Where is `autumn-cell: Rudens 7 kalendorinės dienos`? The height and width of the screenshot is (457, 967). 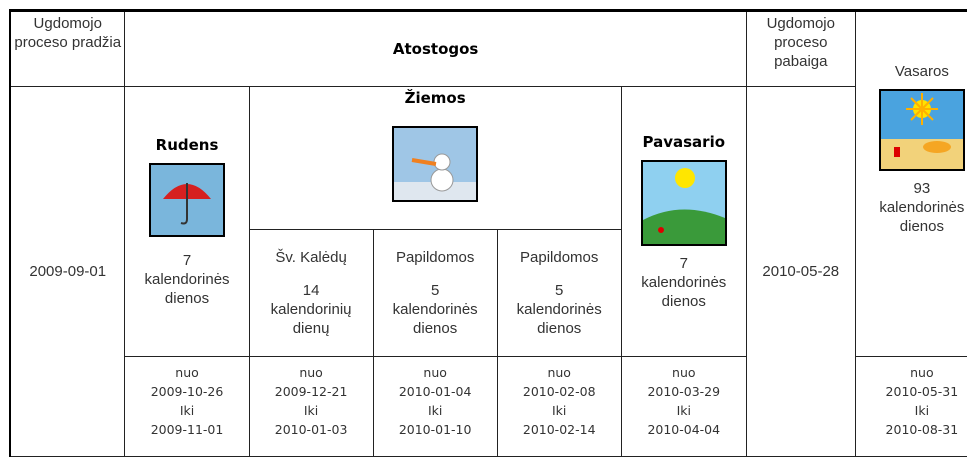 autumn-cell: Rudens 7 kalendorinės dienos is located at coordinates (187, 221).